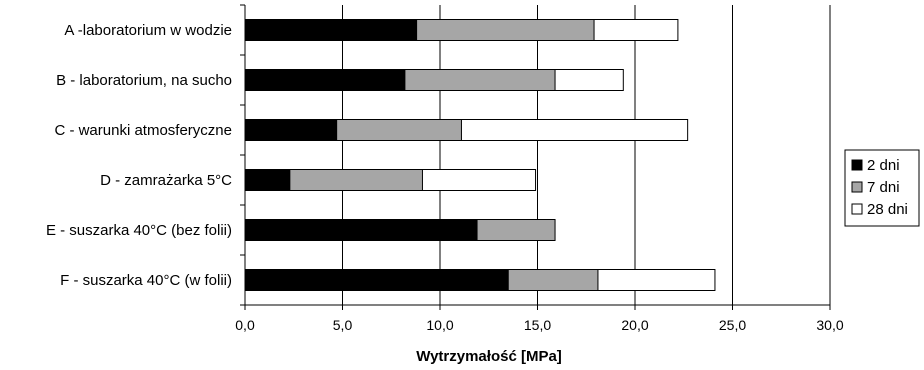 This screenshot has width=924, height=370. I want to click on x-tick-label: 15,0, so click(537, 325).